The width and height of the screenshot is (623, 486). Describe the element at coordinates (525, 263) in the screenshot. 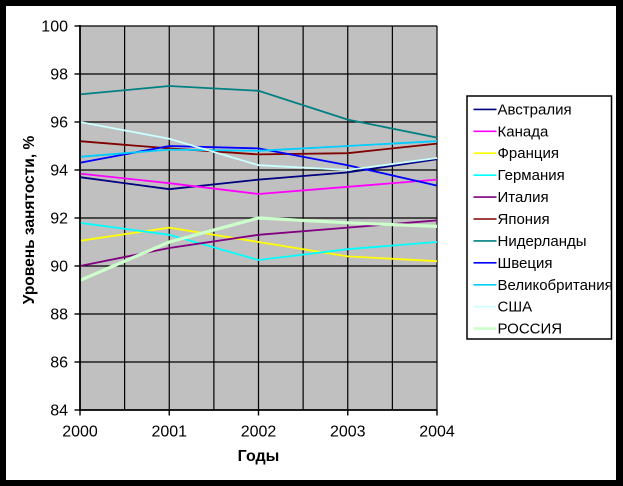

I see `svg-text: Швеция` at that location.